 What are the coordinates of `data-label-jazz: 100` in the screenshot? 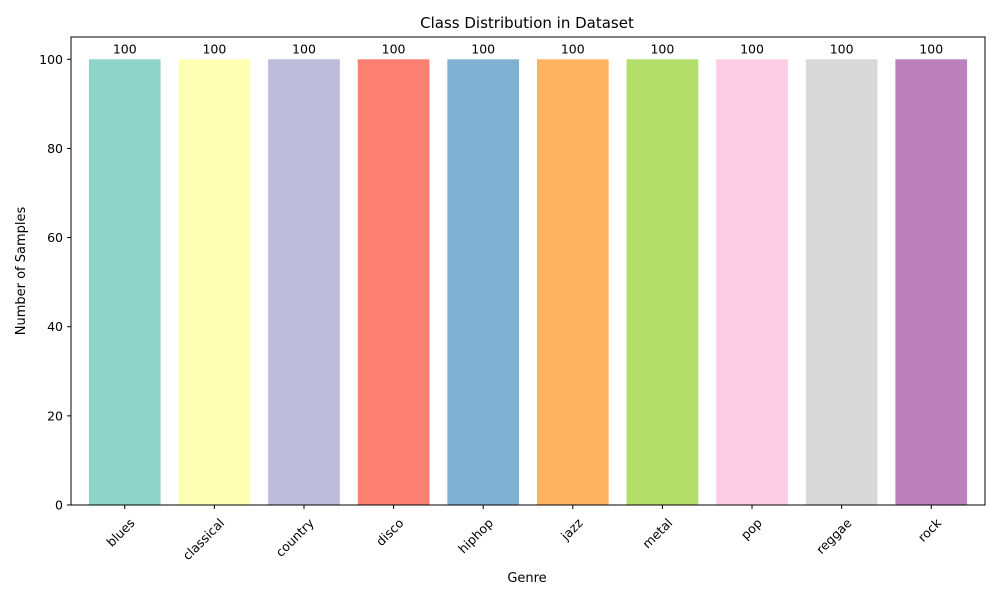 It's located at (573, 48).